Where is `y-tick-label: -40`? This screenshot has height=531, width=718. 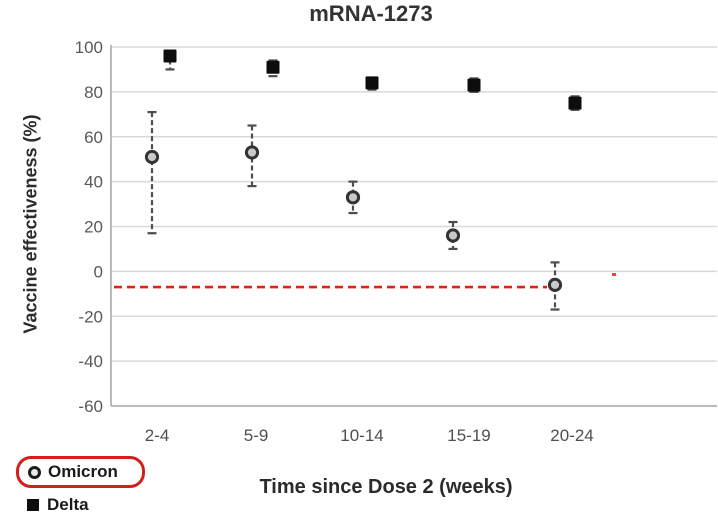 y-tick-label: -40 is located at coordinates (90, 361).